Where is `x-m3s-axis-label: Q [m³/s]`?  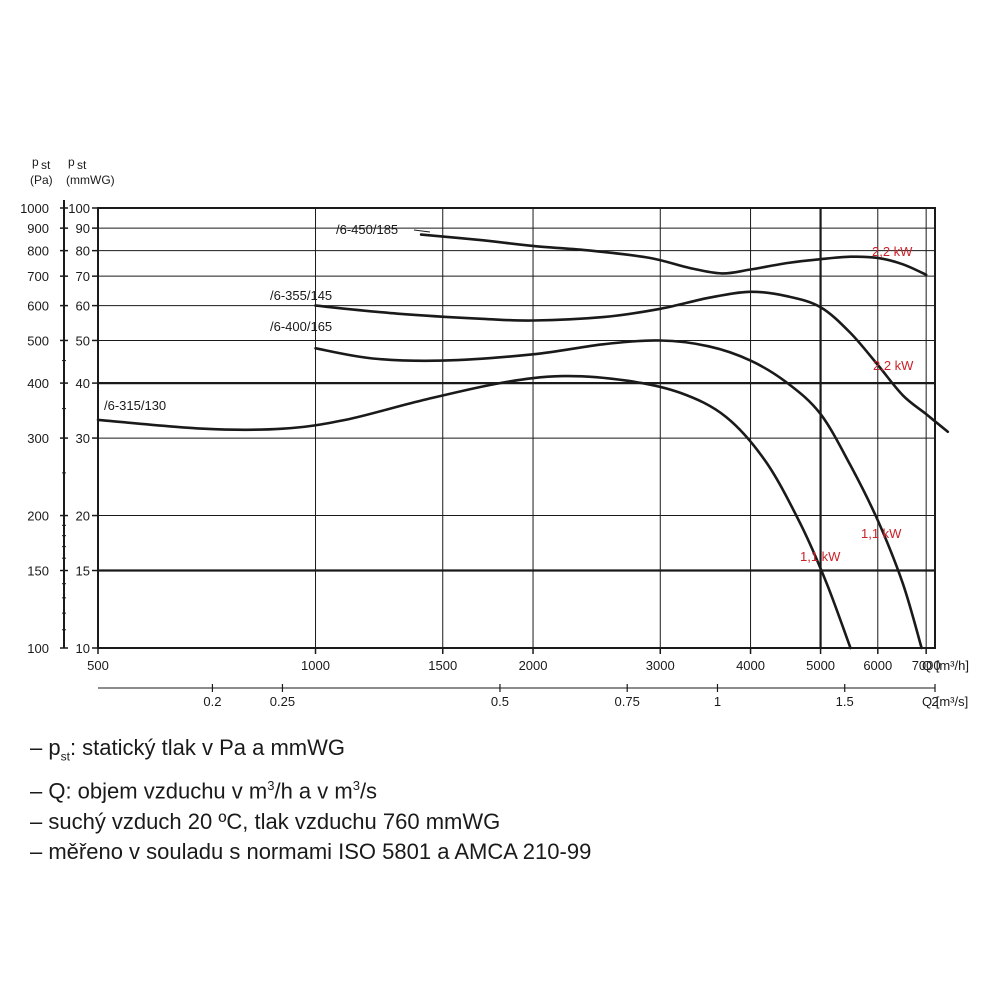 x-m3s-axis-label: Q [m³/s] is located at coordinates (945, 701).